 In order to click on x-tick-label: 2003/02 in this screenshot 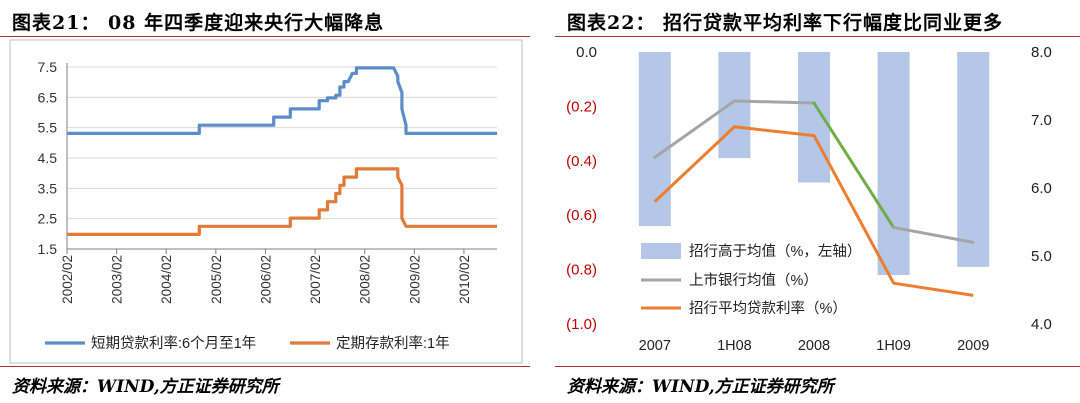, I will do `click(117, 279)`.